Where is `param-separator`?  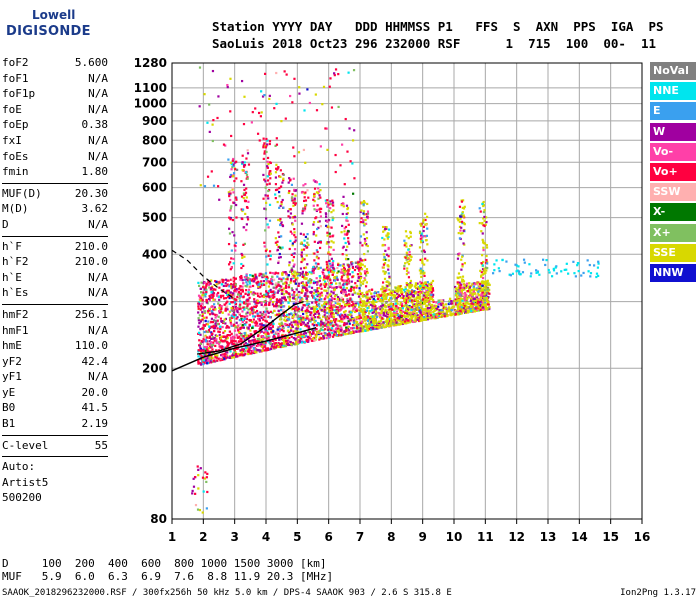
param-separator is located at coordinates (55, 435).